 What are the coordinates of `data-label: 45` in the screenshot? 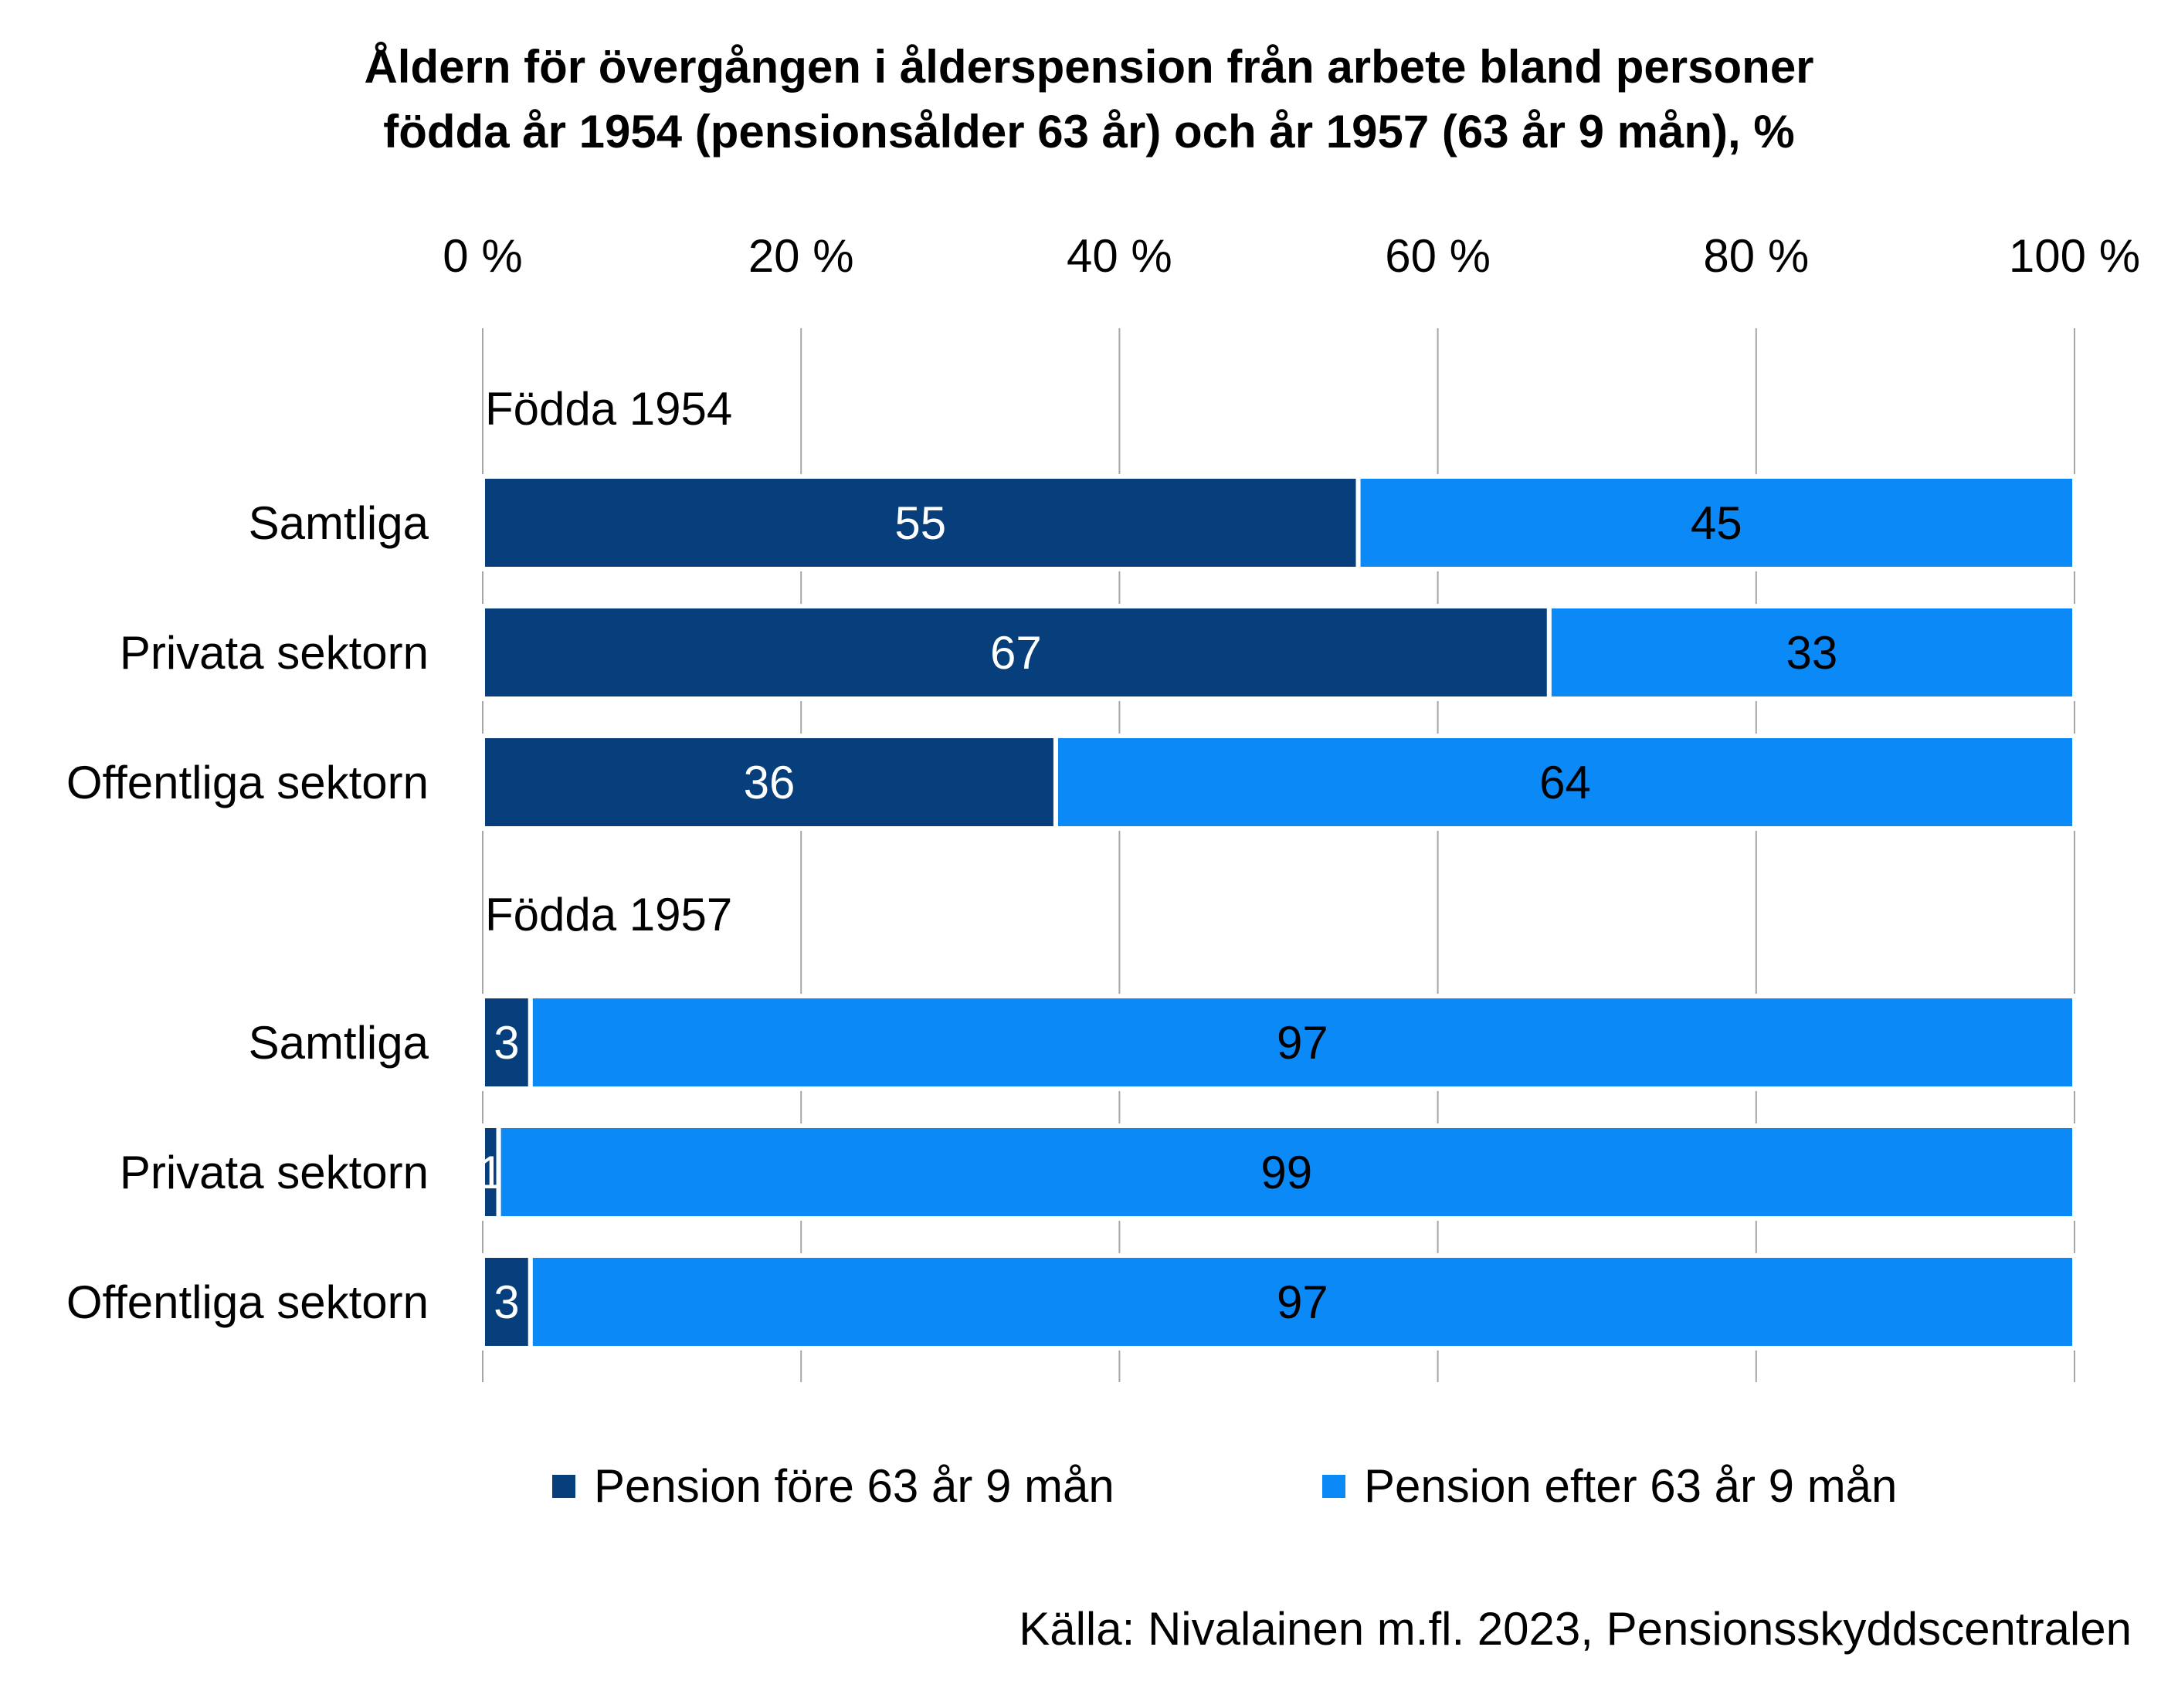 It's located at (1716, 523).